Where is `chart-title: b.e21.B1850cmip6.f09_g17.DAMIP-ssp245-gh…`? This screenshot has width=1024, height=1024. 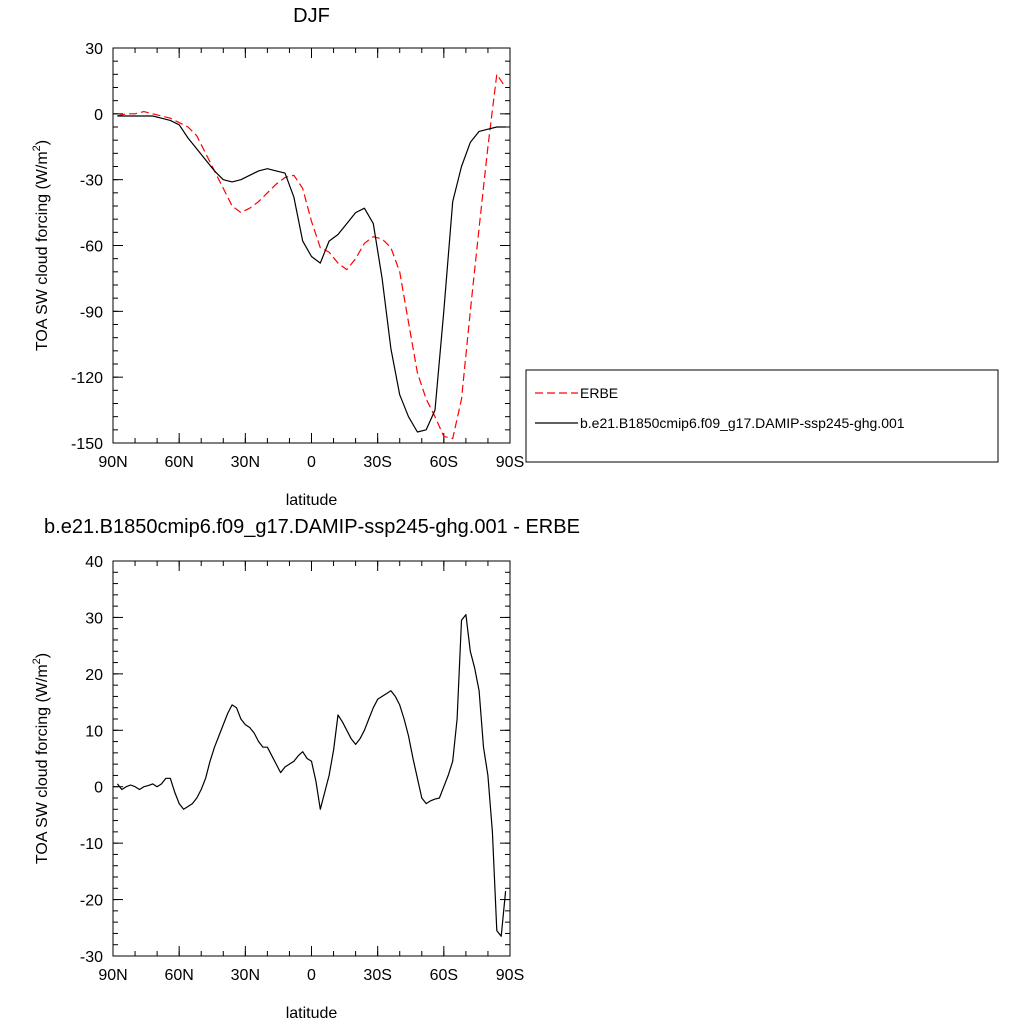 chart-title: b.e21.B1850cmip6.f09_g17.DAMIP-ssp245-gh… is located at coordinates (312, 527).